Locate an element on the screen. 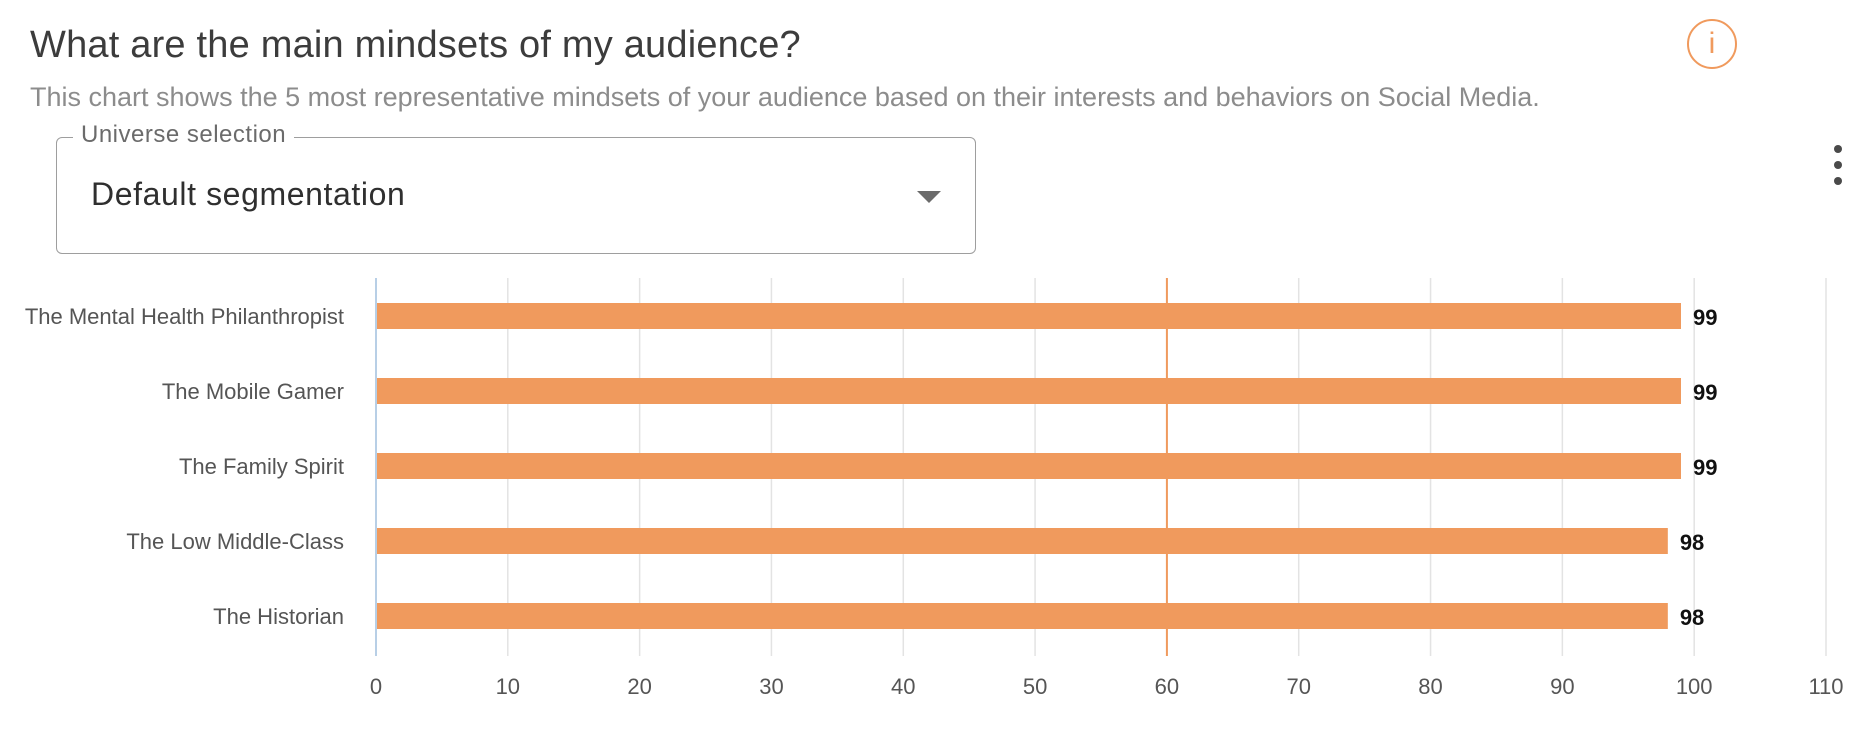  x-tick-label: 30 is located at coordinates (771, 686).